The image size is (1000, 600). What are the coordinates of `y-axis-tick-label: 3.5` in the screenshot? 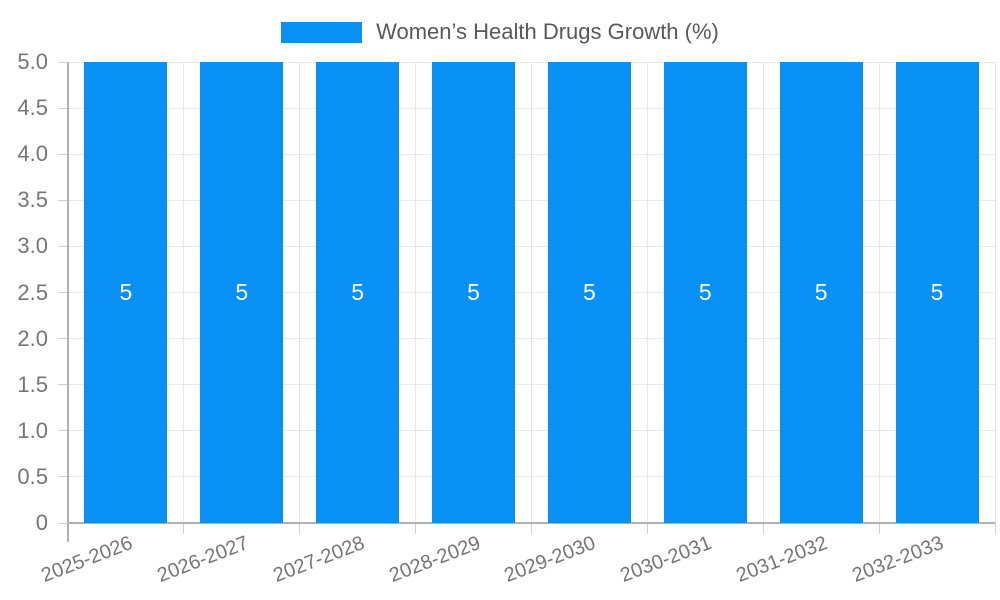 It's located at (32, 200).